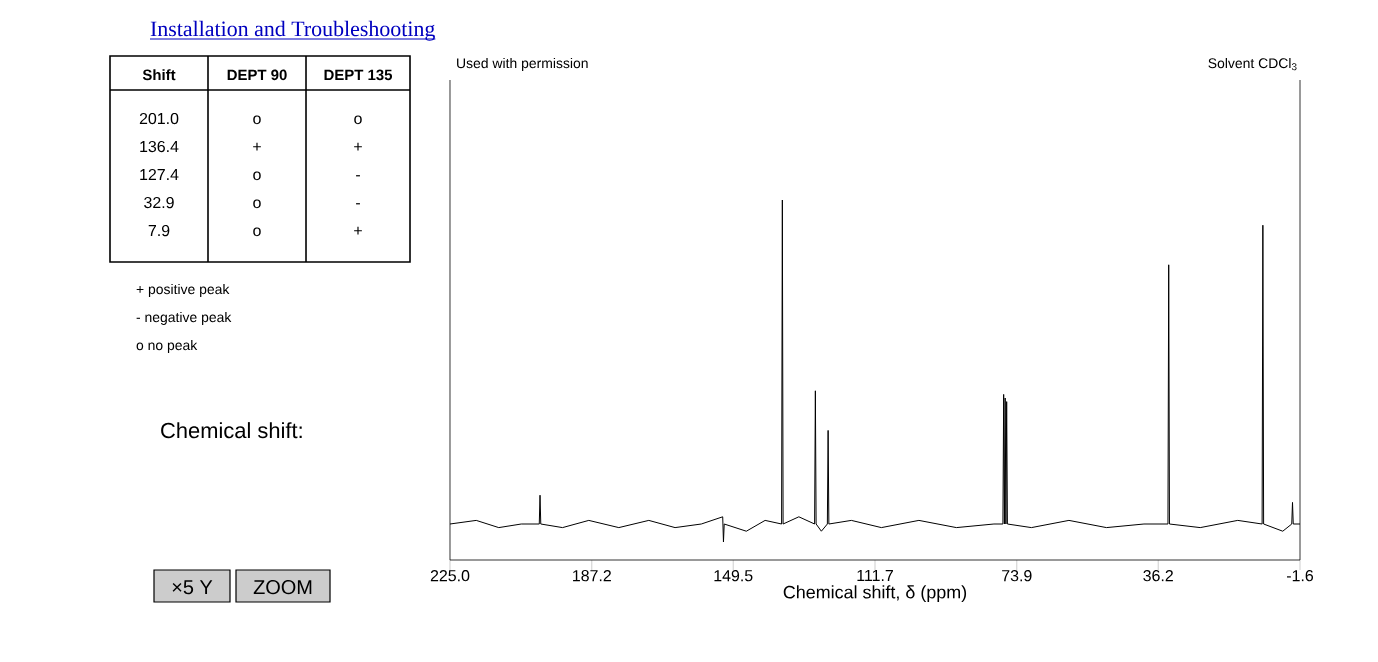  What do you see at coordinates (282, 587) in the screenshot?
I see `text: ZOOM` at bounding box center [282, 587].